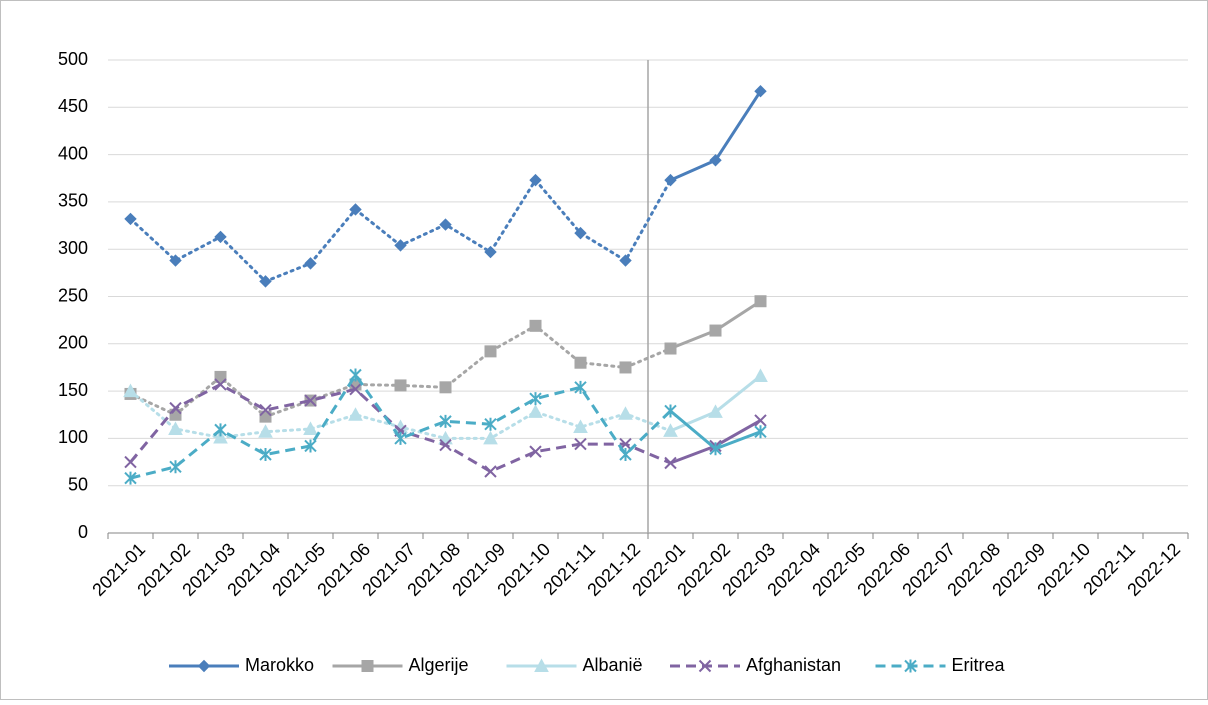 This screenshot has height=705, width=1208. I want to click on legend-label: Albanië, so click(613, 665).